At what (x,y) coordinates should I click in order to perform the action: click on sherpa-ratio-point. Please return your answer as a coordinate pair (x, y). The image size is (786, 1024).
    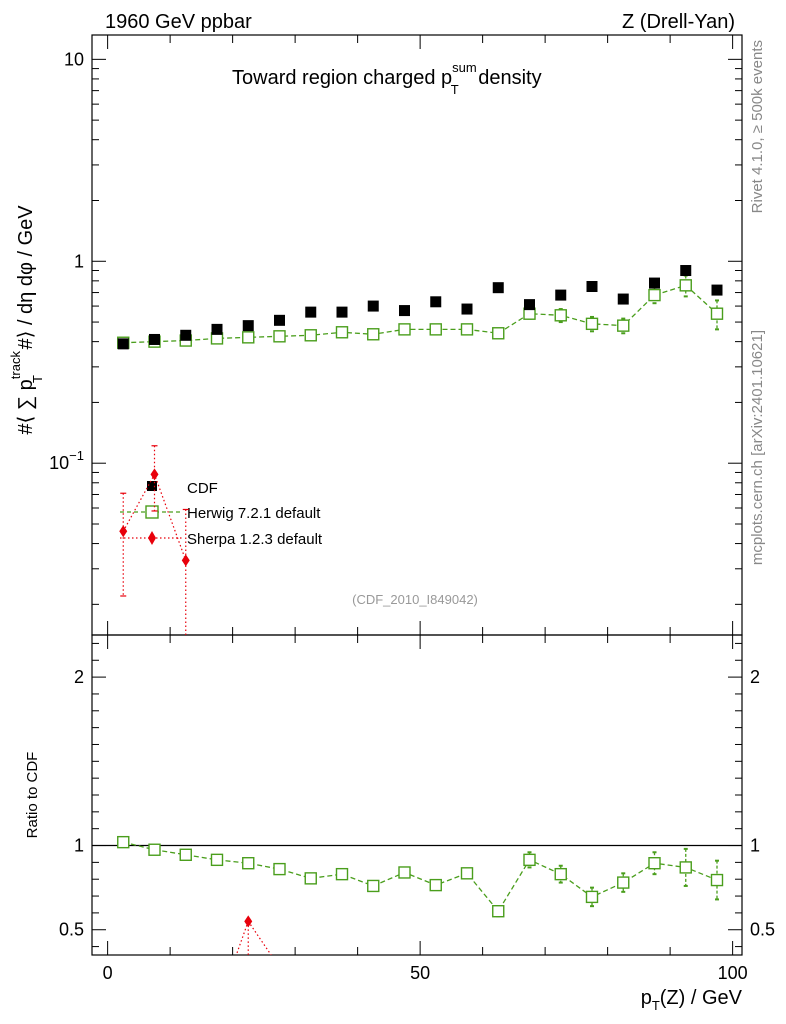
    Looking at the image, I should click on (248, 921).